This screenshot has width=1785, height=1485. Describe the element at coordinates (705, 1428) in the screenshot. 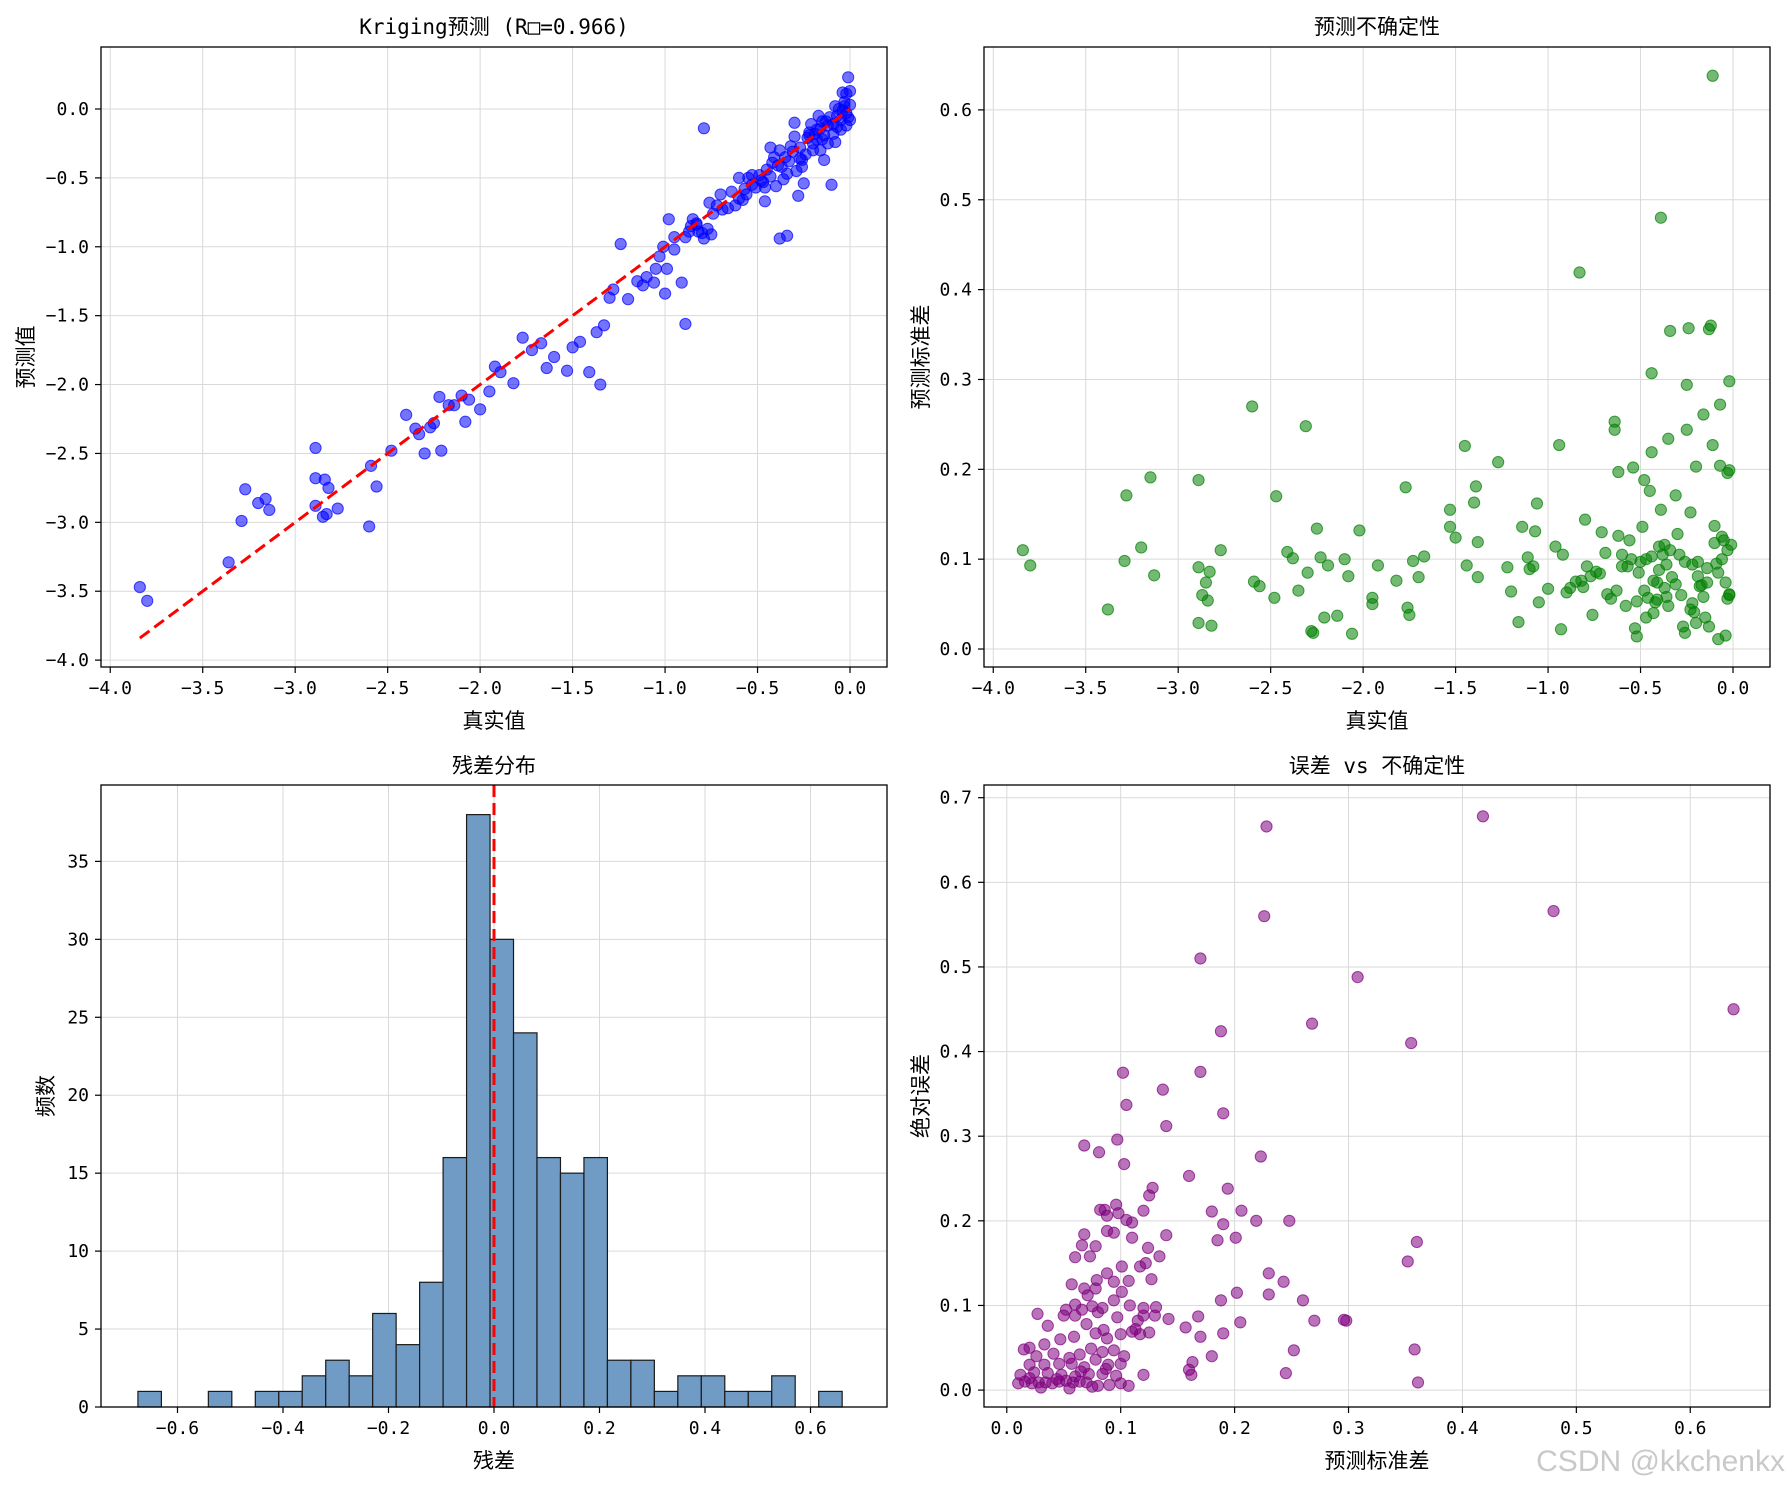

I see `x-tick-label: 0.4` at that location.